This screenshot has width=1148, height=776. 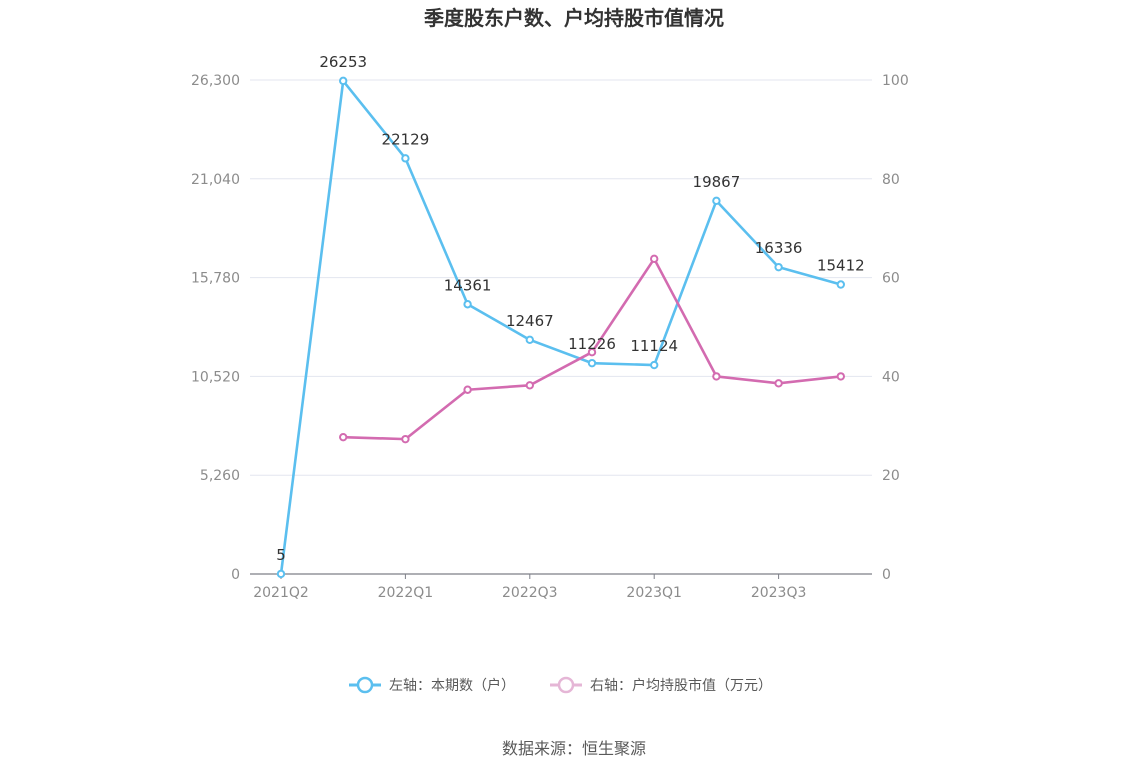 I want to click on y-right-tick-label: 40, so click(x=891, y=377).